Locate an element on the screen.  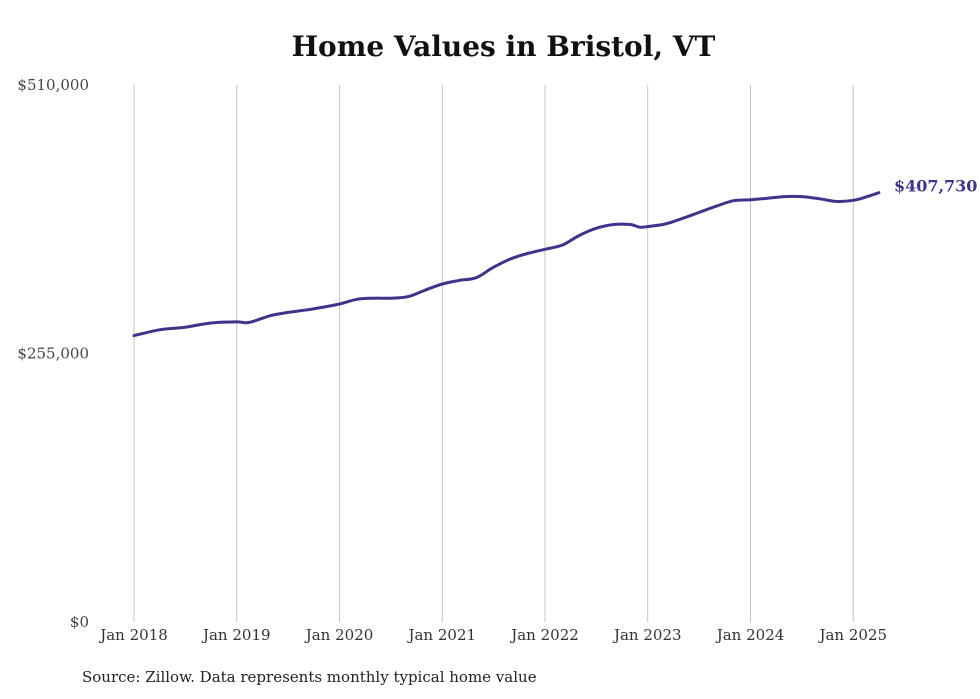
y-tick-label: $0 is located at coordinates (79, 622).